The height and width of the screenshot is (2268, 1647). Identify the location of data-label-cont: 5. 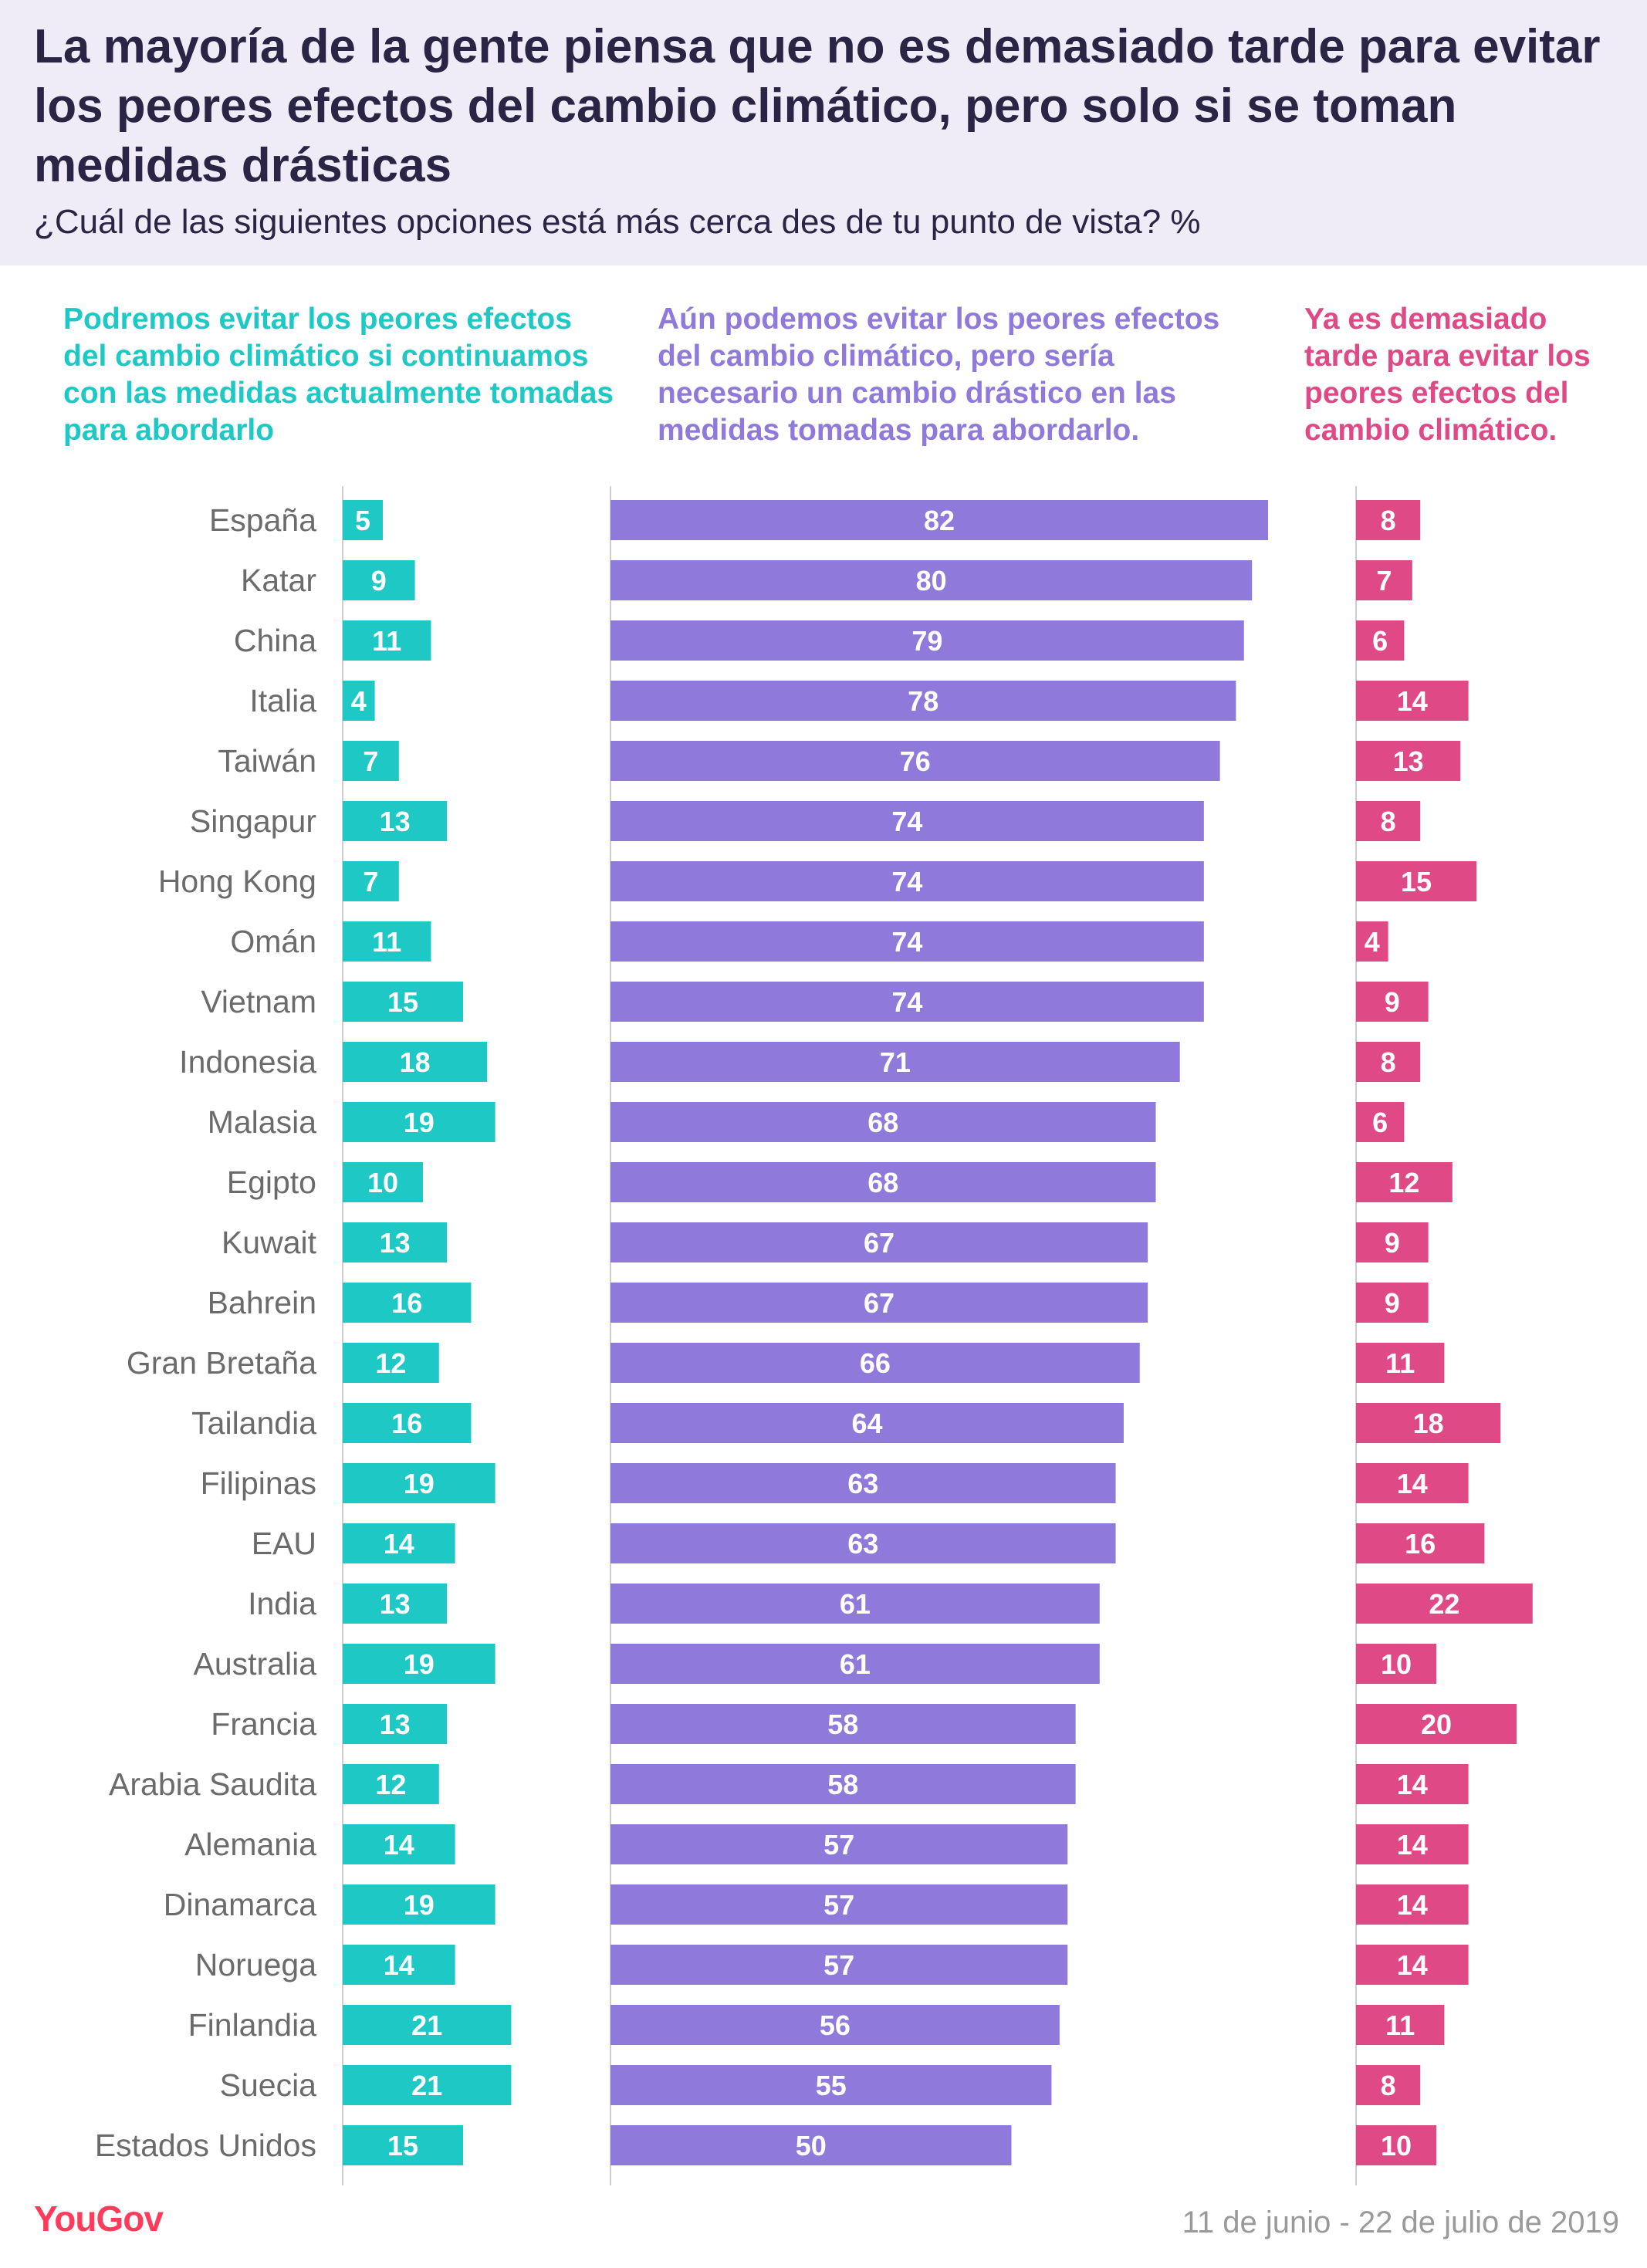
(362, 521).